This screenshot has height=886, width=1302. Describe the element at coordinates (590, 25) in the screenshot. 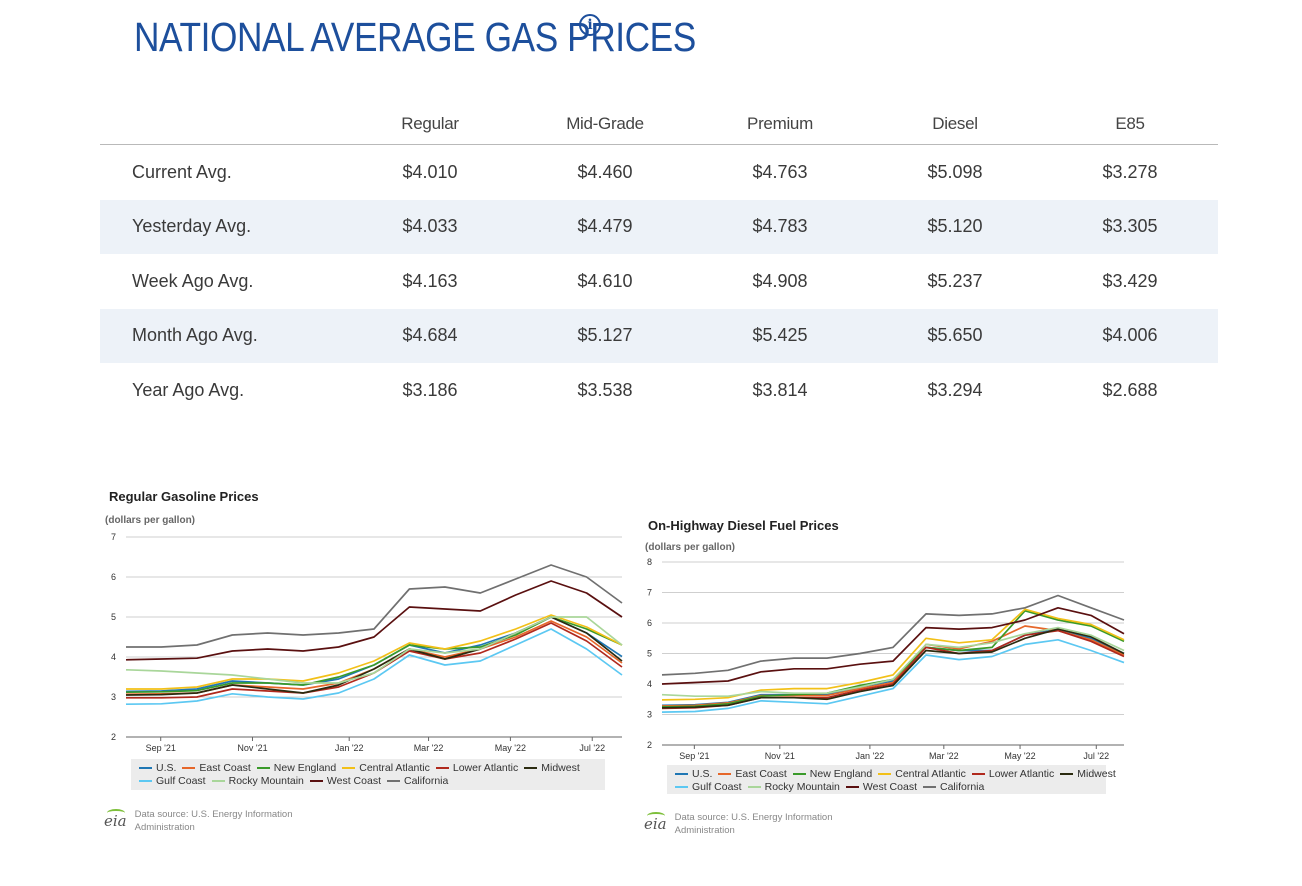

I see `info-icon: i` at that location.